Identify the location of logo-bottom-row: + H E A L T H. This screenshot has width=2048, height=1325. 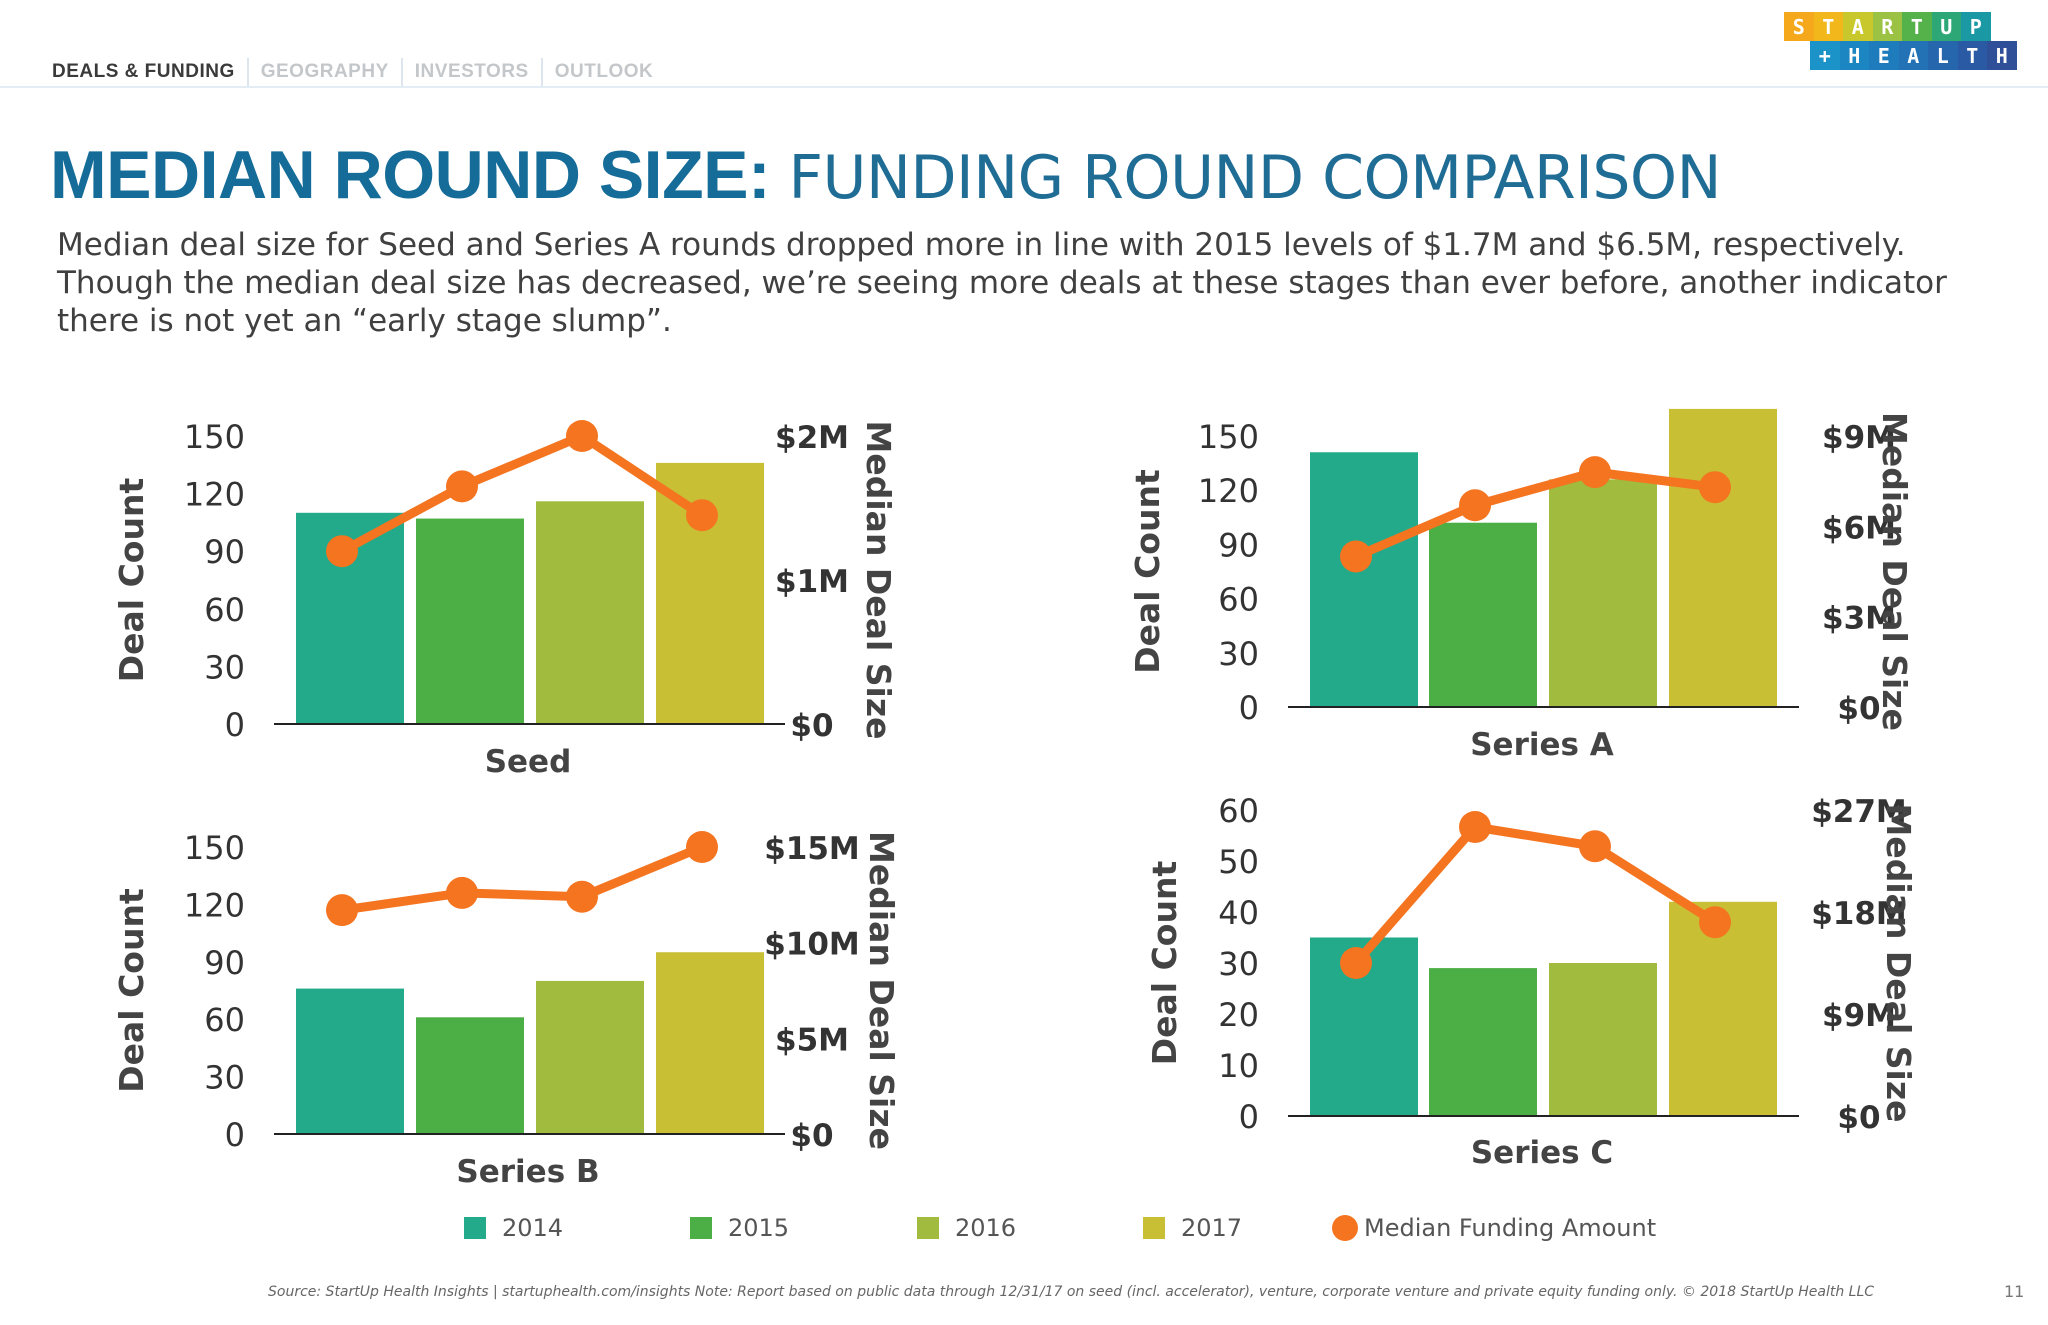
(1915, 55).